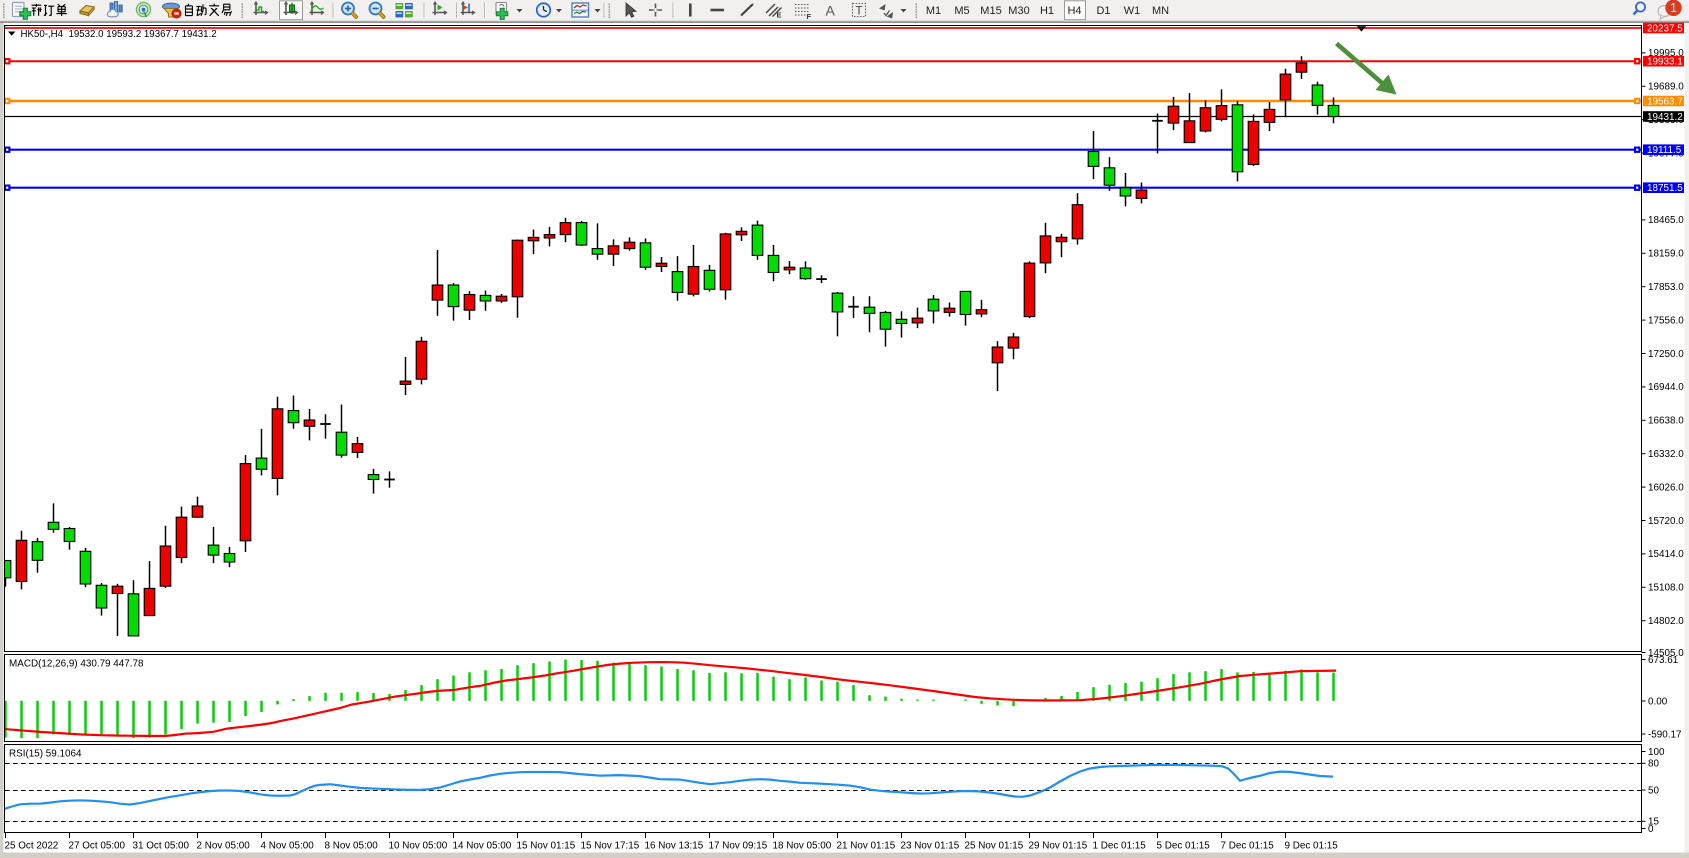  I want to click on svg-text: 0, so click(1651, 829).